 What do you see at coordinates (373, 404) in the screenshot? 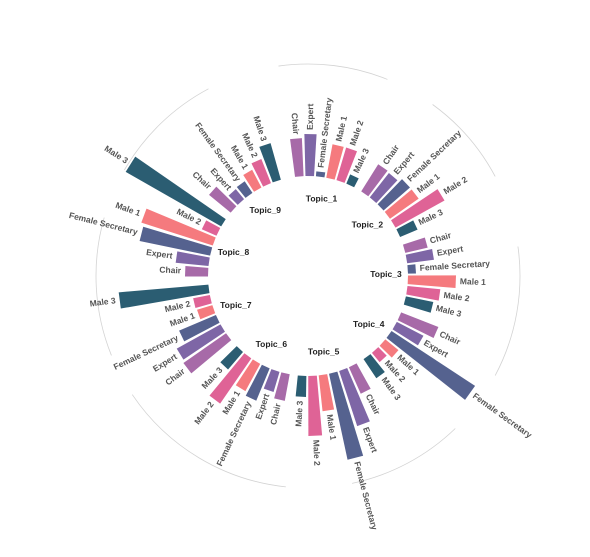
I see `bar-label-topic-5-chair: Chair` at bounding box center [373, 404].